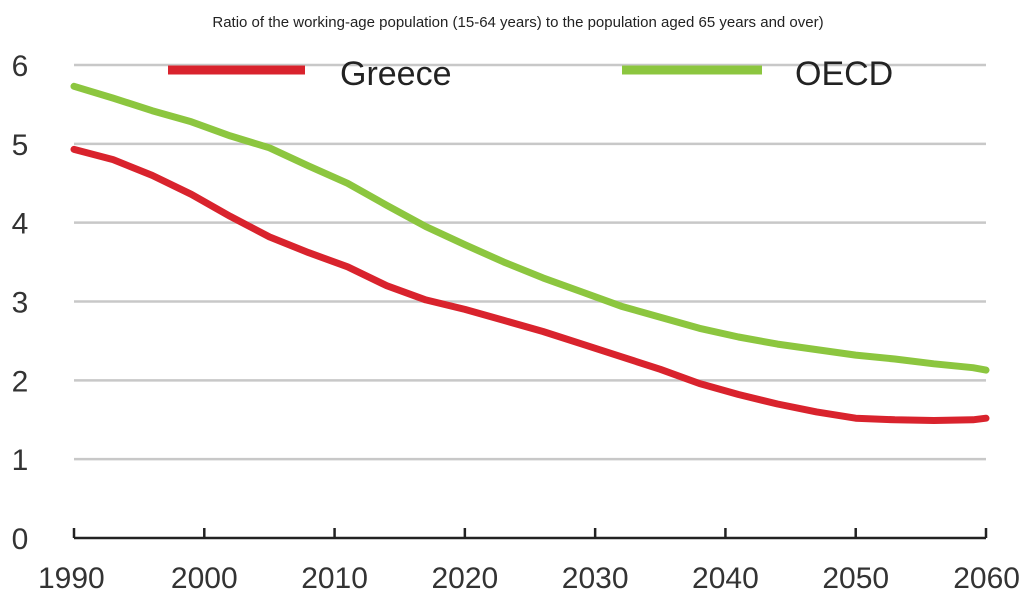 This screenshot has width=1025, height=593. Describe the element at coordinates (530, 74) in the screenshot. I see `legend: Greece OECD` at that location.